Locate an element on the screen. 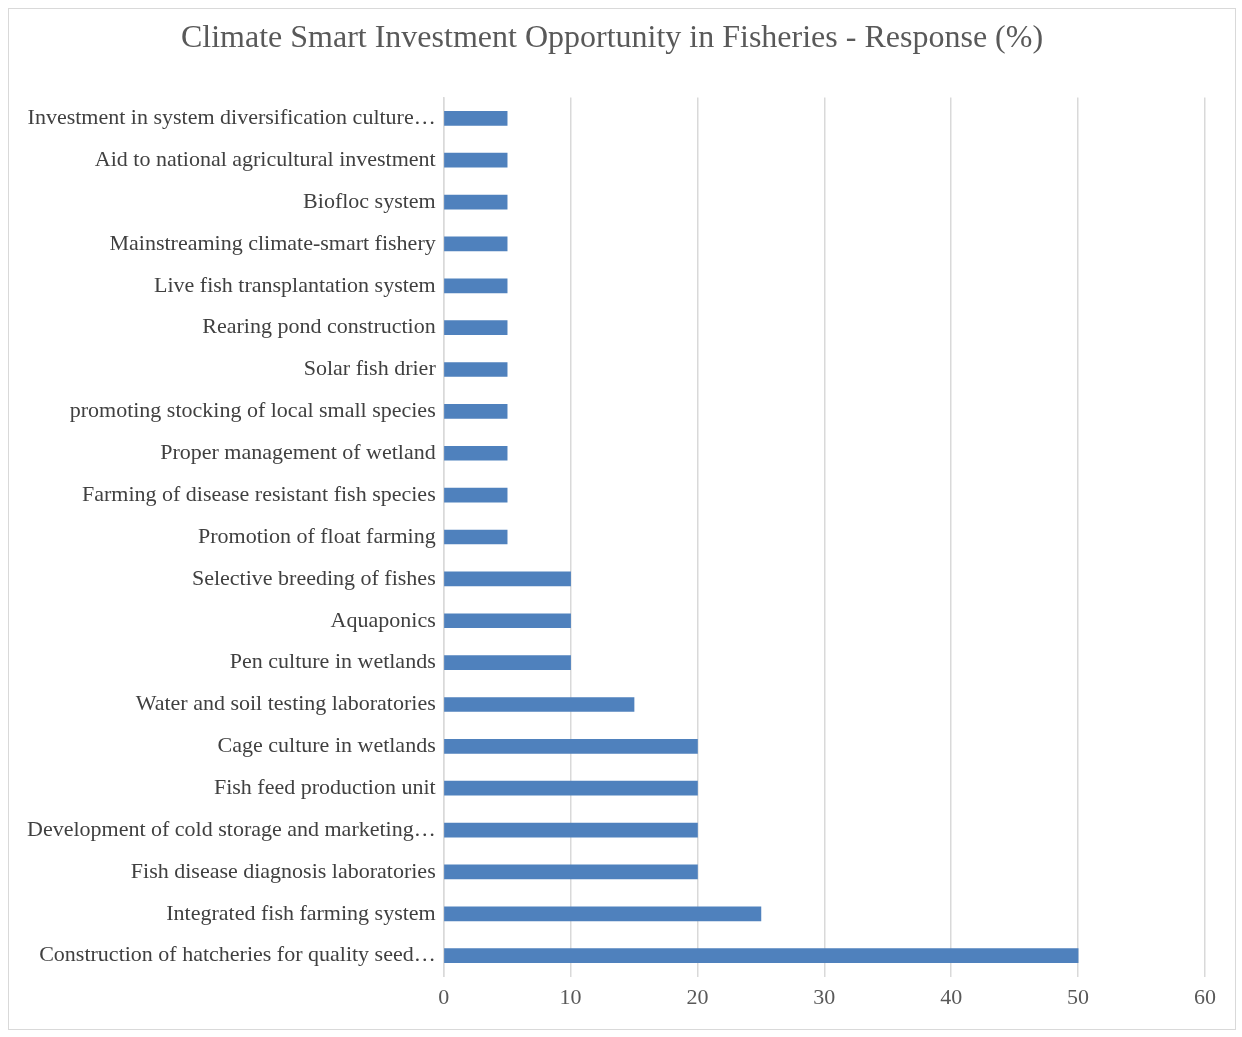  y-tick-label: promoting stocking of local small species is located at coordinates (252, 410).